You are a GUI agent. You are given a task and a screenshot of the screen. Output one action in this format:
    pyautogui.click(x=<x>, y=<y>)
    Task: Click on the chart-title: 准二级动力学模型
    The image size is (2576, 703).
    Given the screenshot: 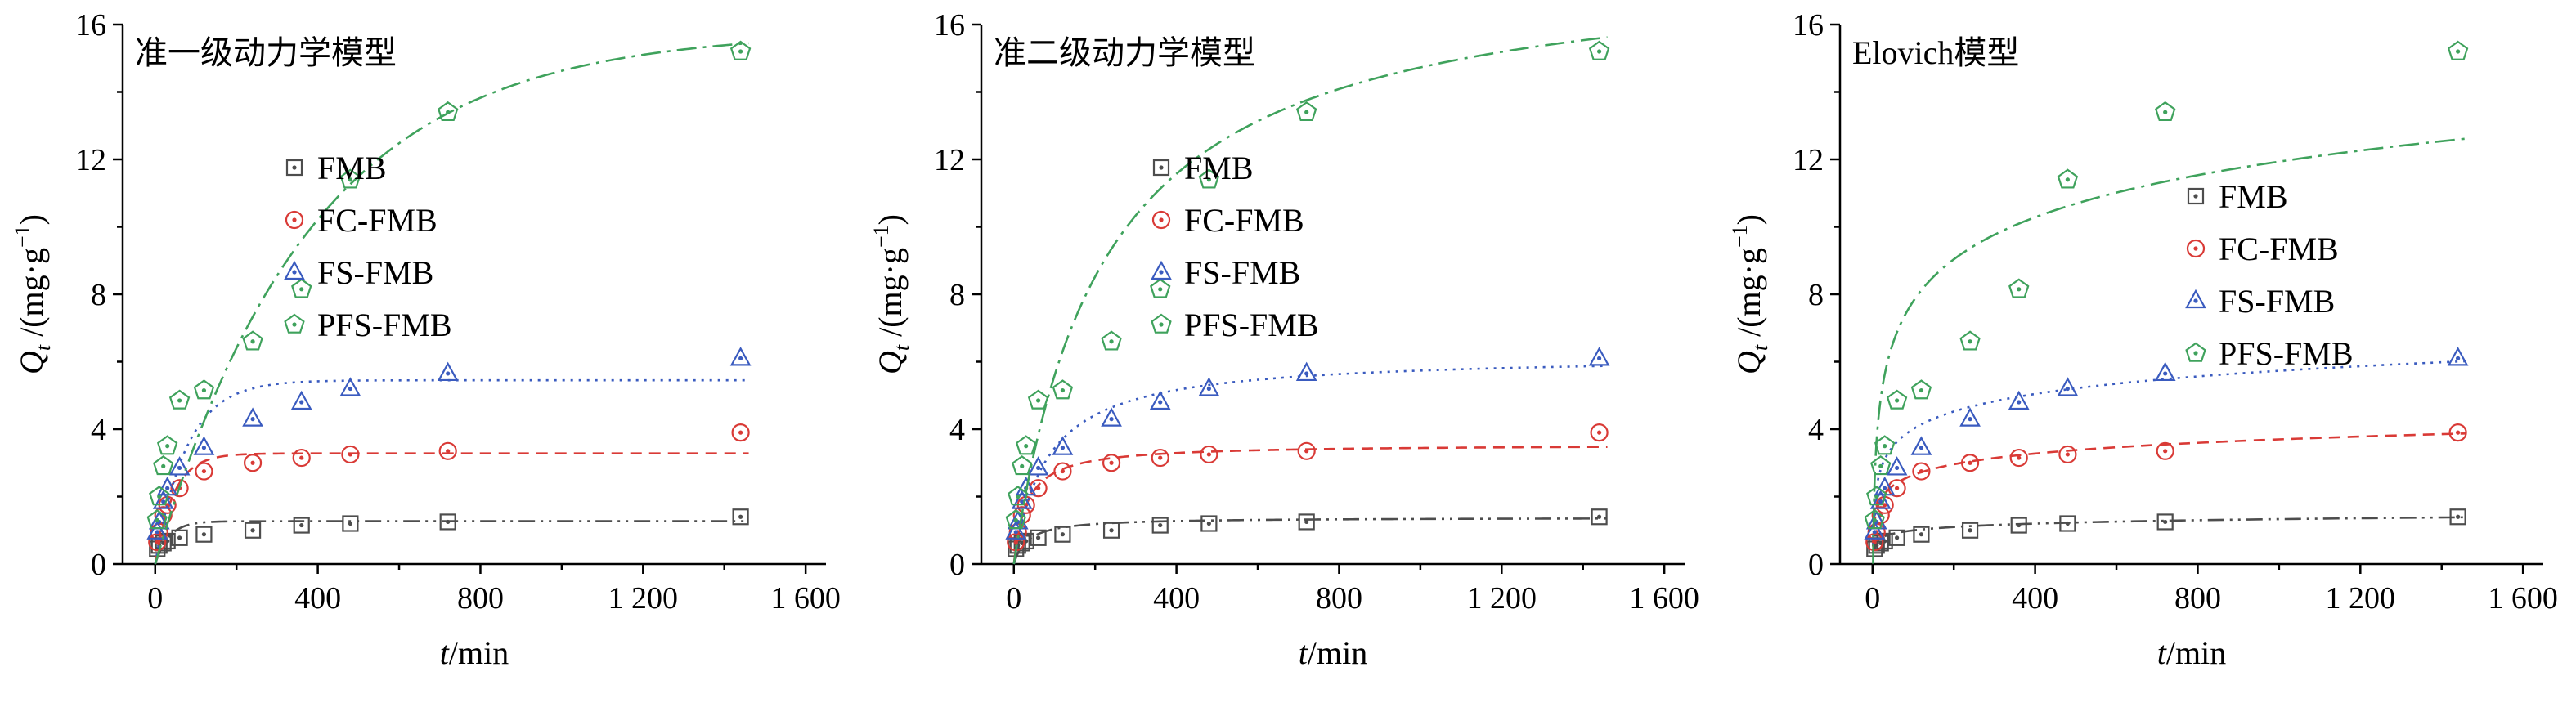 What is the action you would take?
    pyautogui.click(x=1124, y=52)
    